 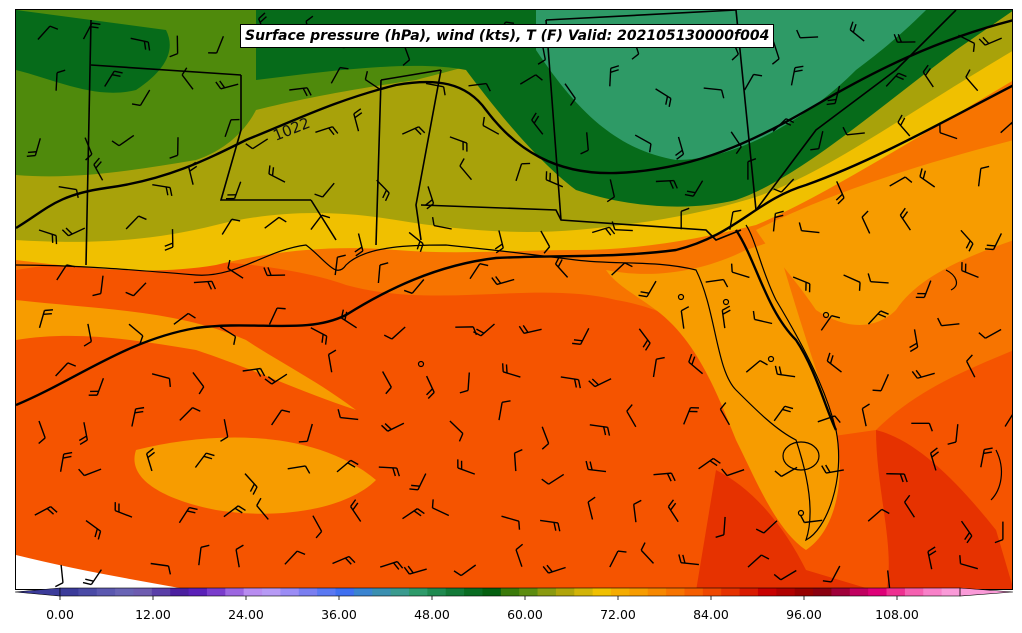 What do you see at coordinates (723, 395) in the screenshot?
I see `band-florida` at bounding box center [723, 395].